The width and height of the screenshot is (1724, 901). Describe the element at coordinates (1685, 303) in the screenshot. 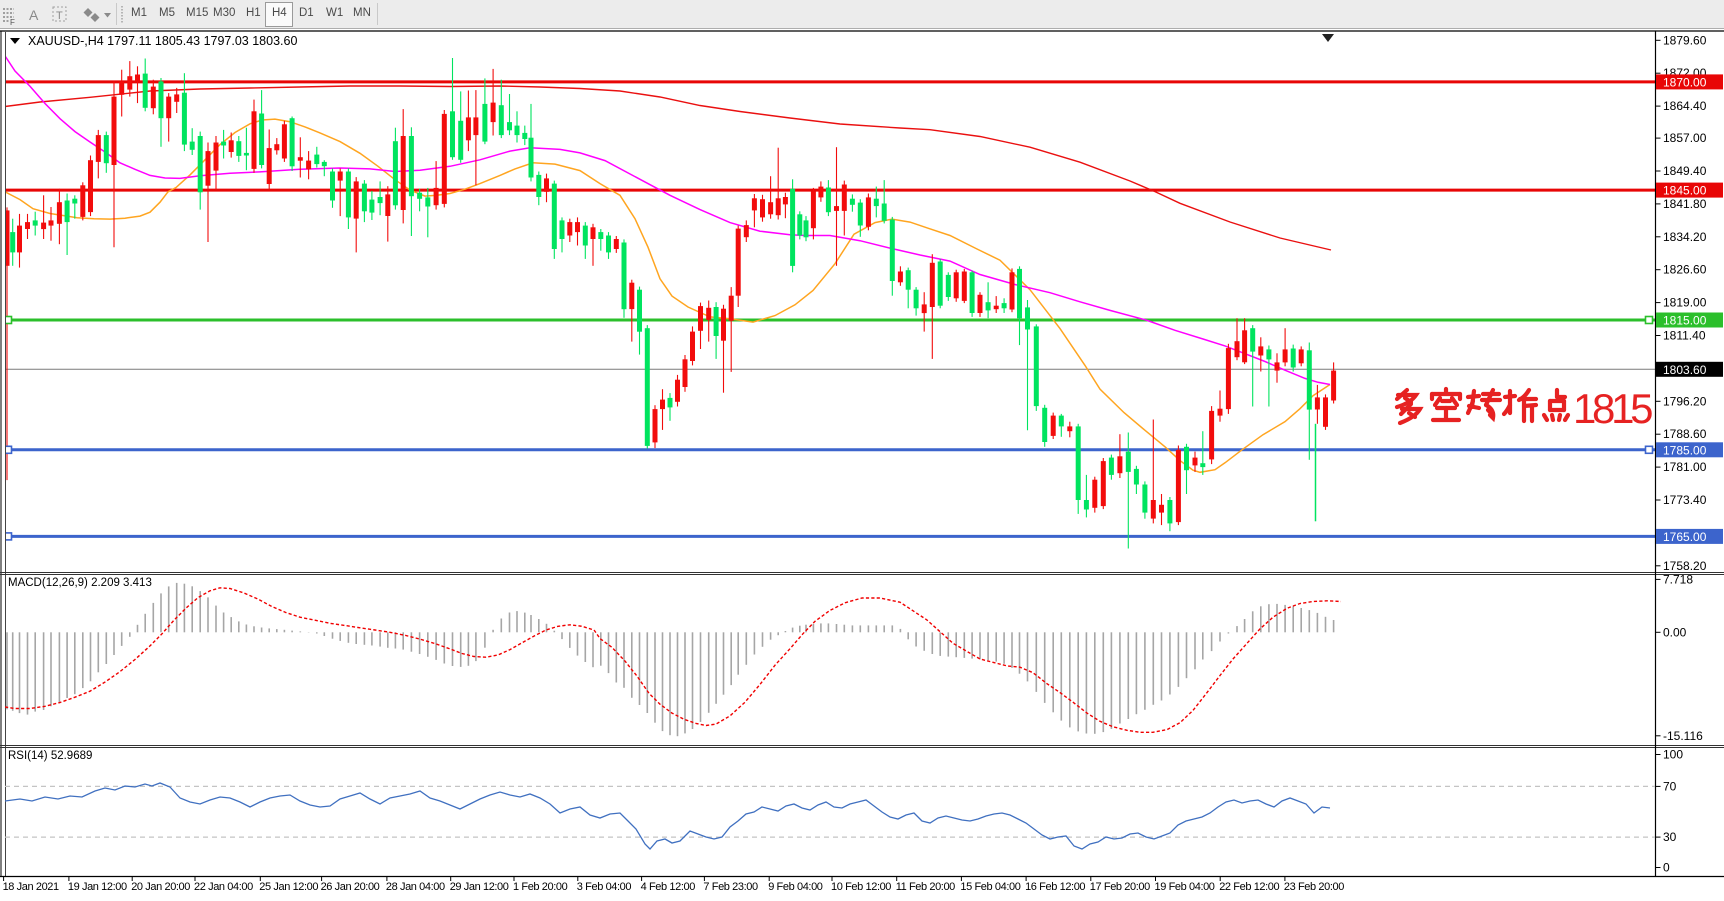

I see `svg-text: 1819.00` at that location.